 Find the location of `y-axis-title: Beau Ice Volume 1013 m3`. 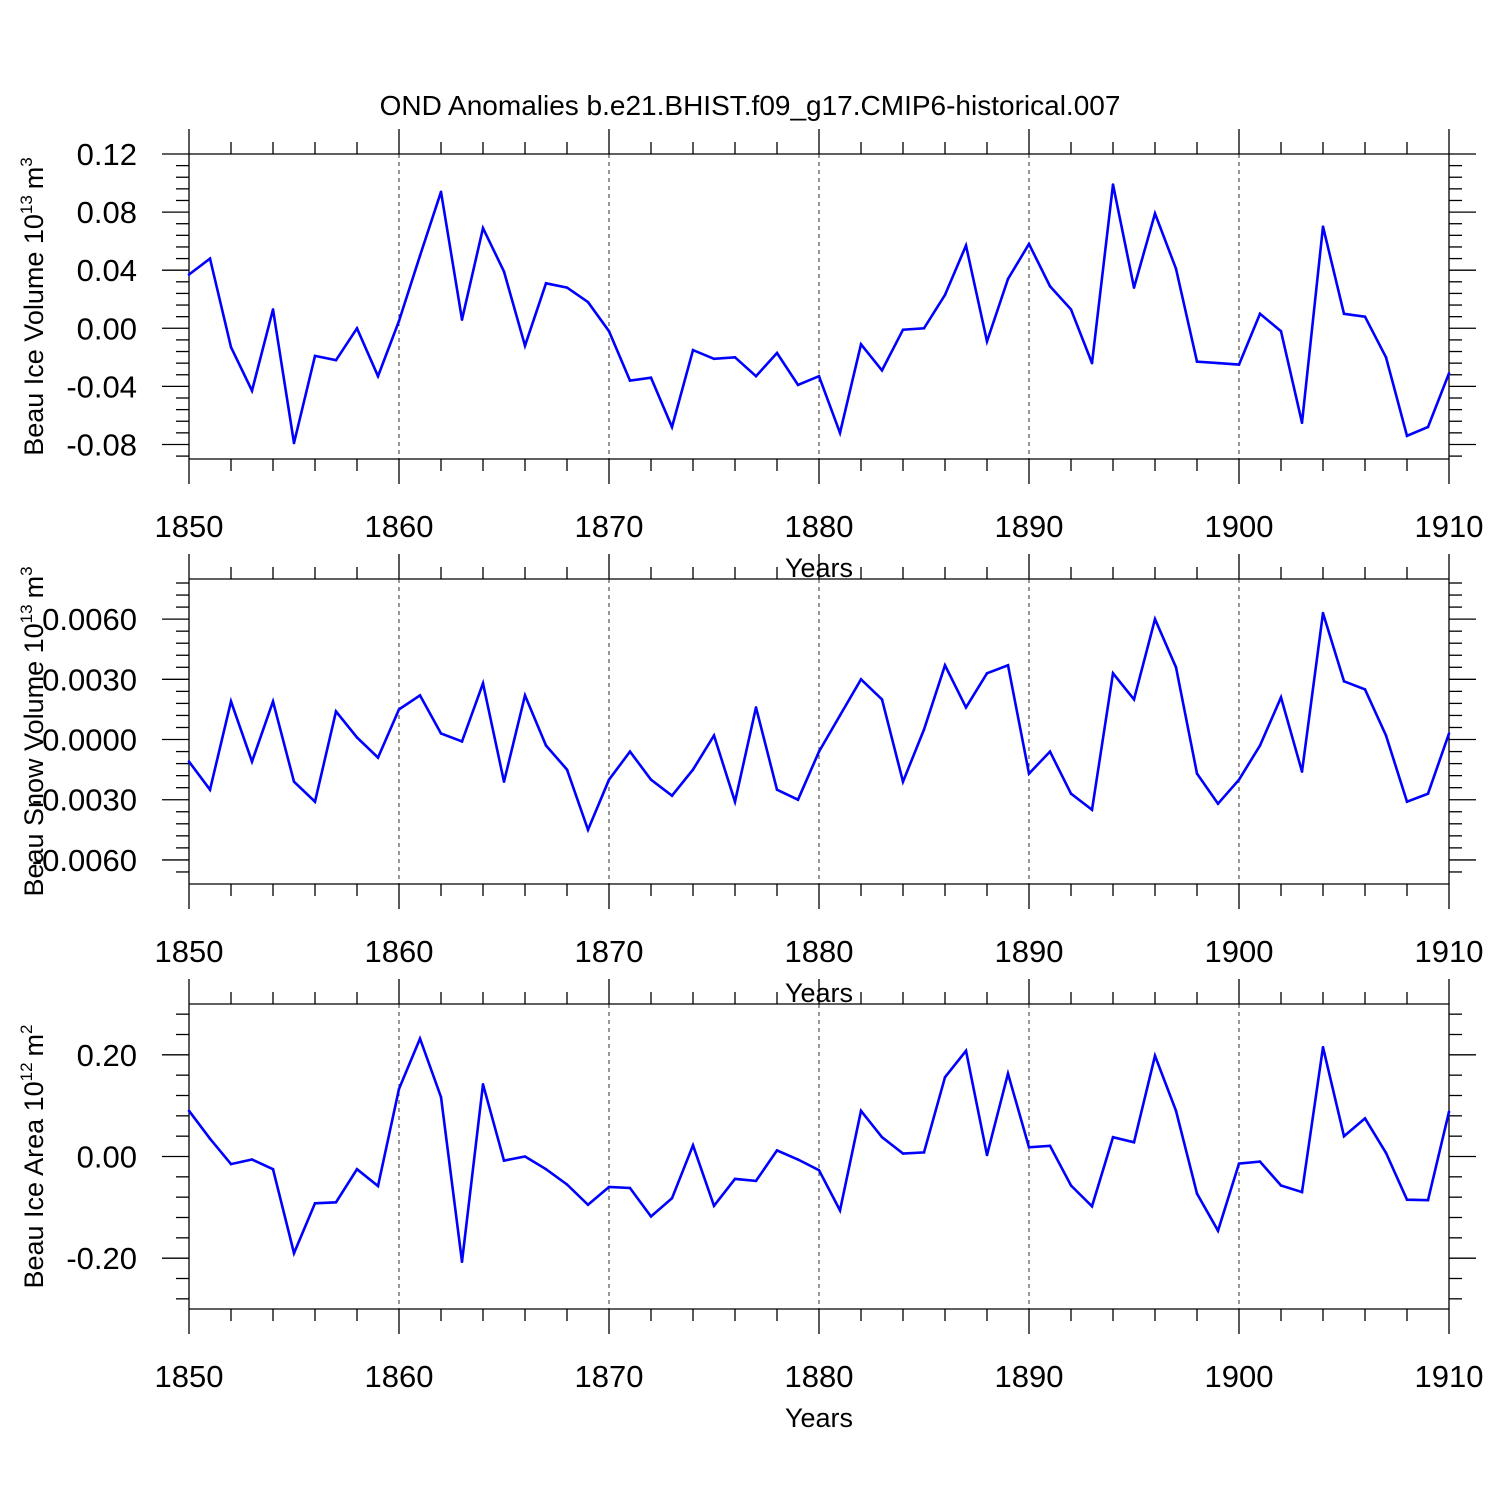

y-axis-title: Beau Ice Volume 1013 m3 is located at coordinates (33, 306).